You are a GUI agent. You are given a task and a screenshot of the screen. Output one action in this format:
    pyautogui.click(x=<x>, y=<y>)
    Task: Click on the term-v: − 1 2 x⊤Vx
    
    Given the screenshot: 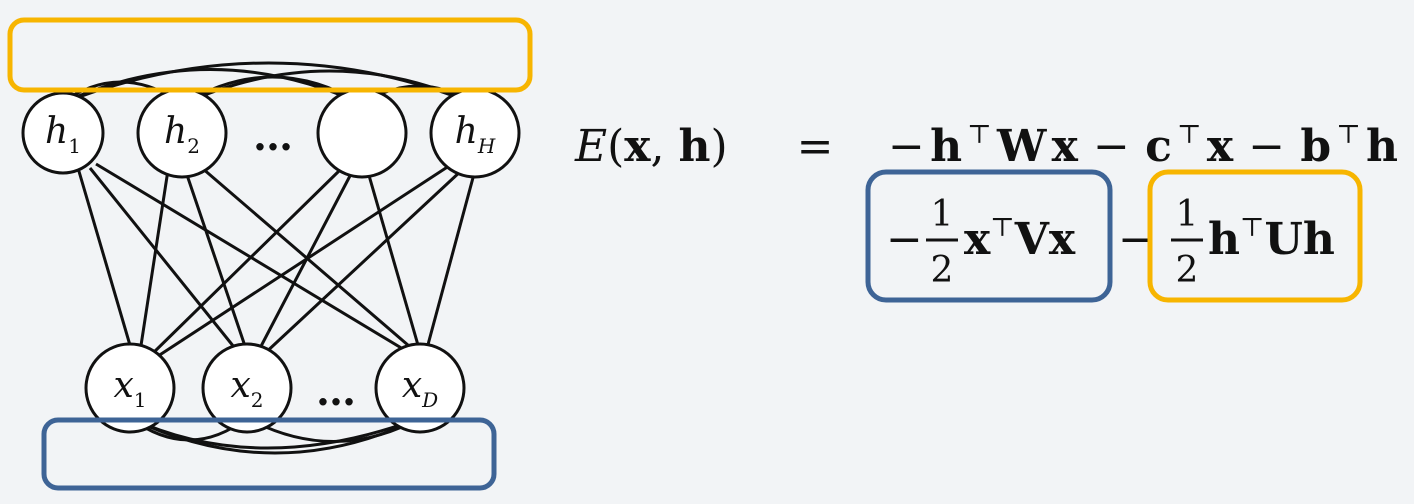 What is the action you would take?
    pyautogui.click(x=981, y=242)
    